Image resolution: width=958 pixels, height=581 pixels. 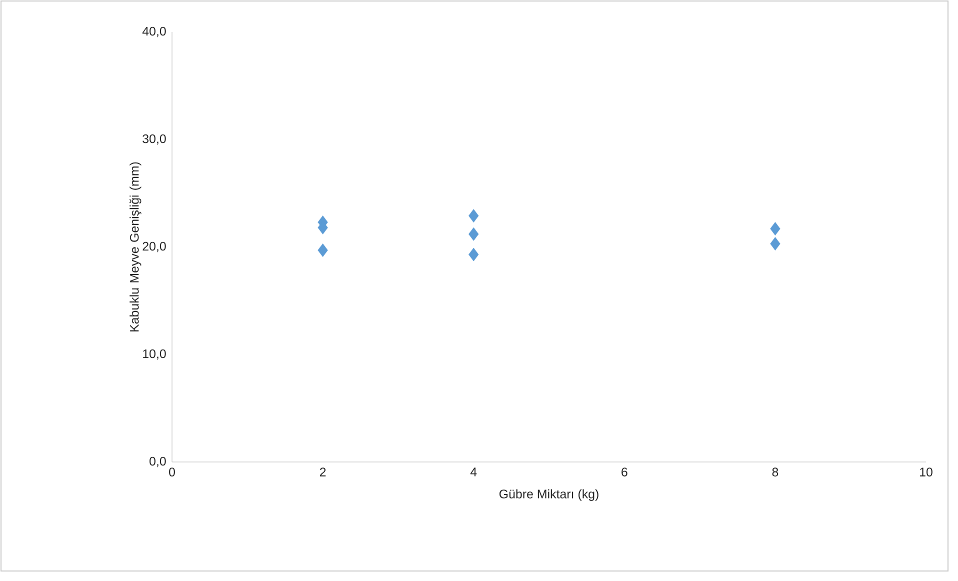 What do you see at coordinates (154, 32) in the screenshot?
I see `y-tick-label: 40,0` at bounding box center [154, 32].